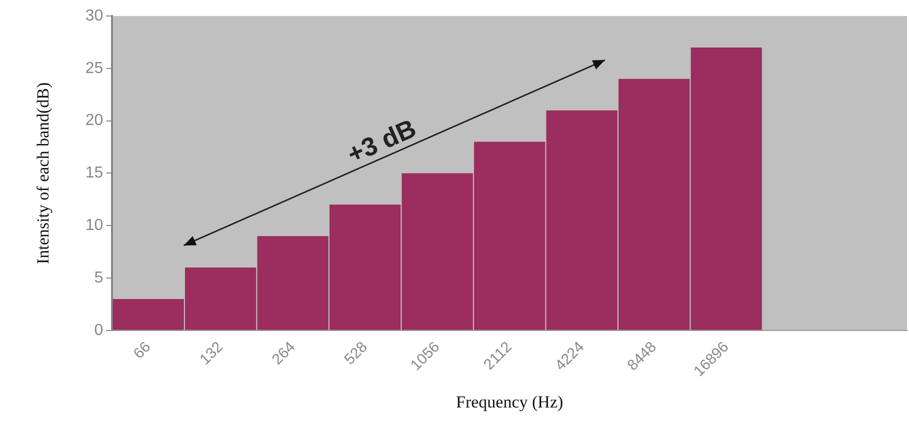  I want to click on annotation: +3 dB, so click(382, 141).